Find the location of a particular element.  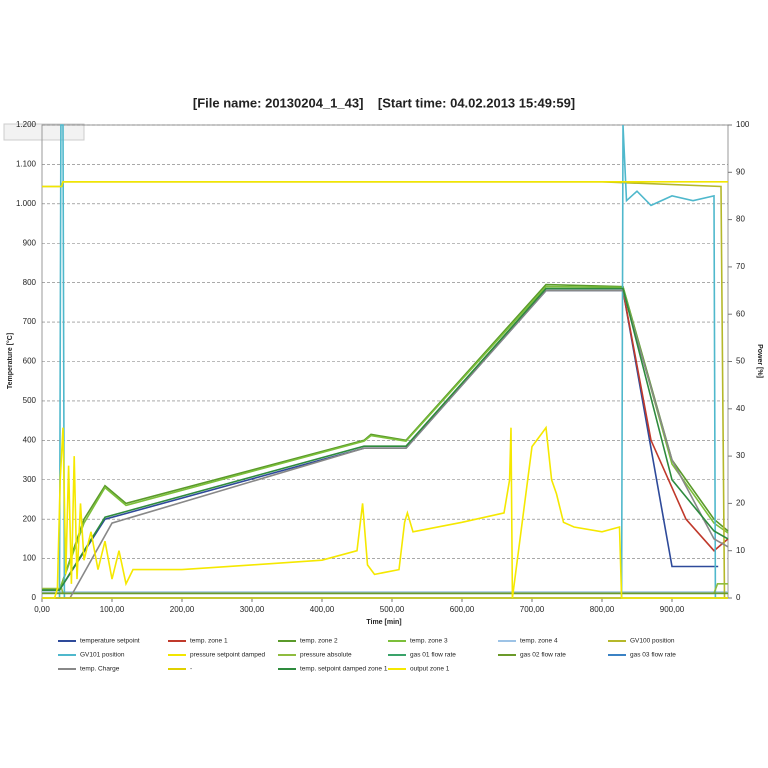

y-tick-label: 200 is located at coordinates (30, 518).